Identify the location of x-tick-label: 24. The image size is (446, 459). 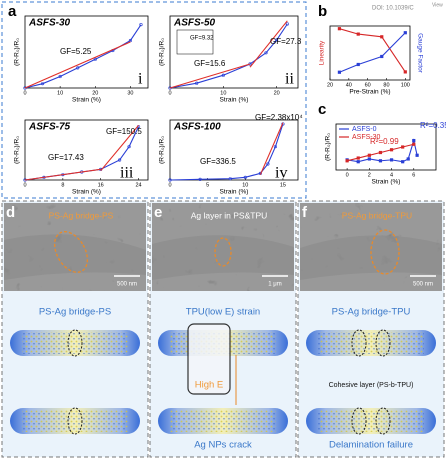
(138, 185).